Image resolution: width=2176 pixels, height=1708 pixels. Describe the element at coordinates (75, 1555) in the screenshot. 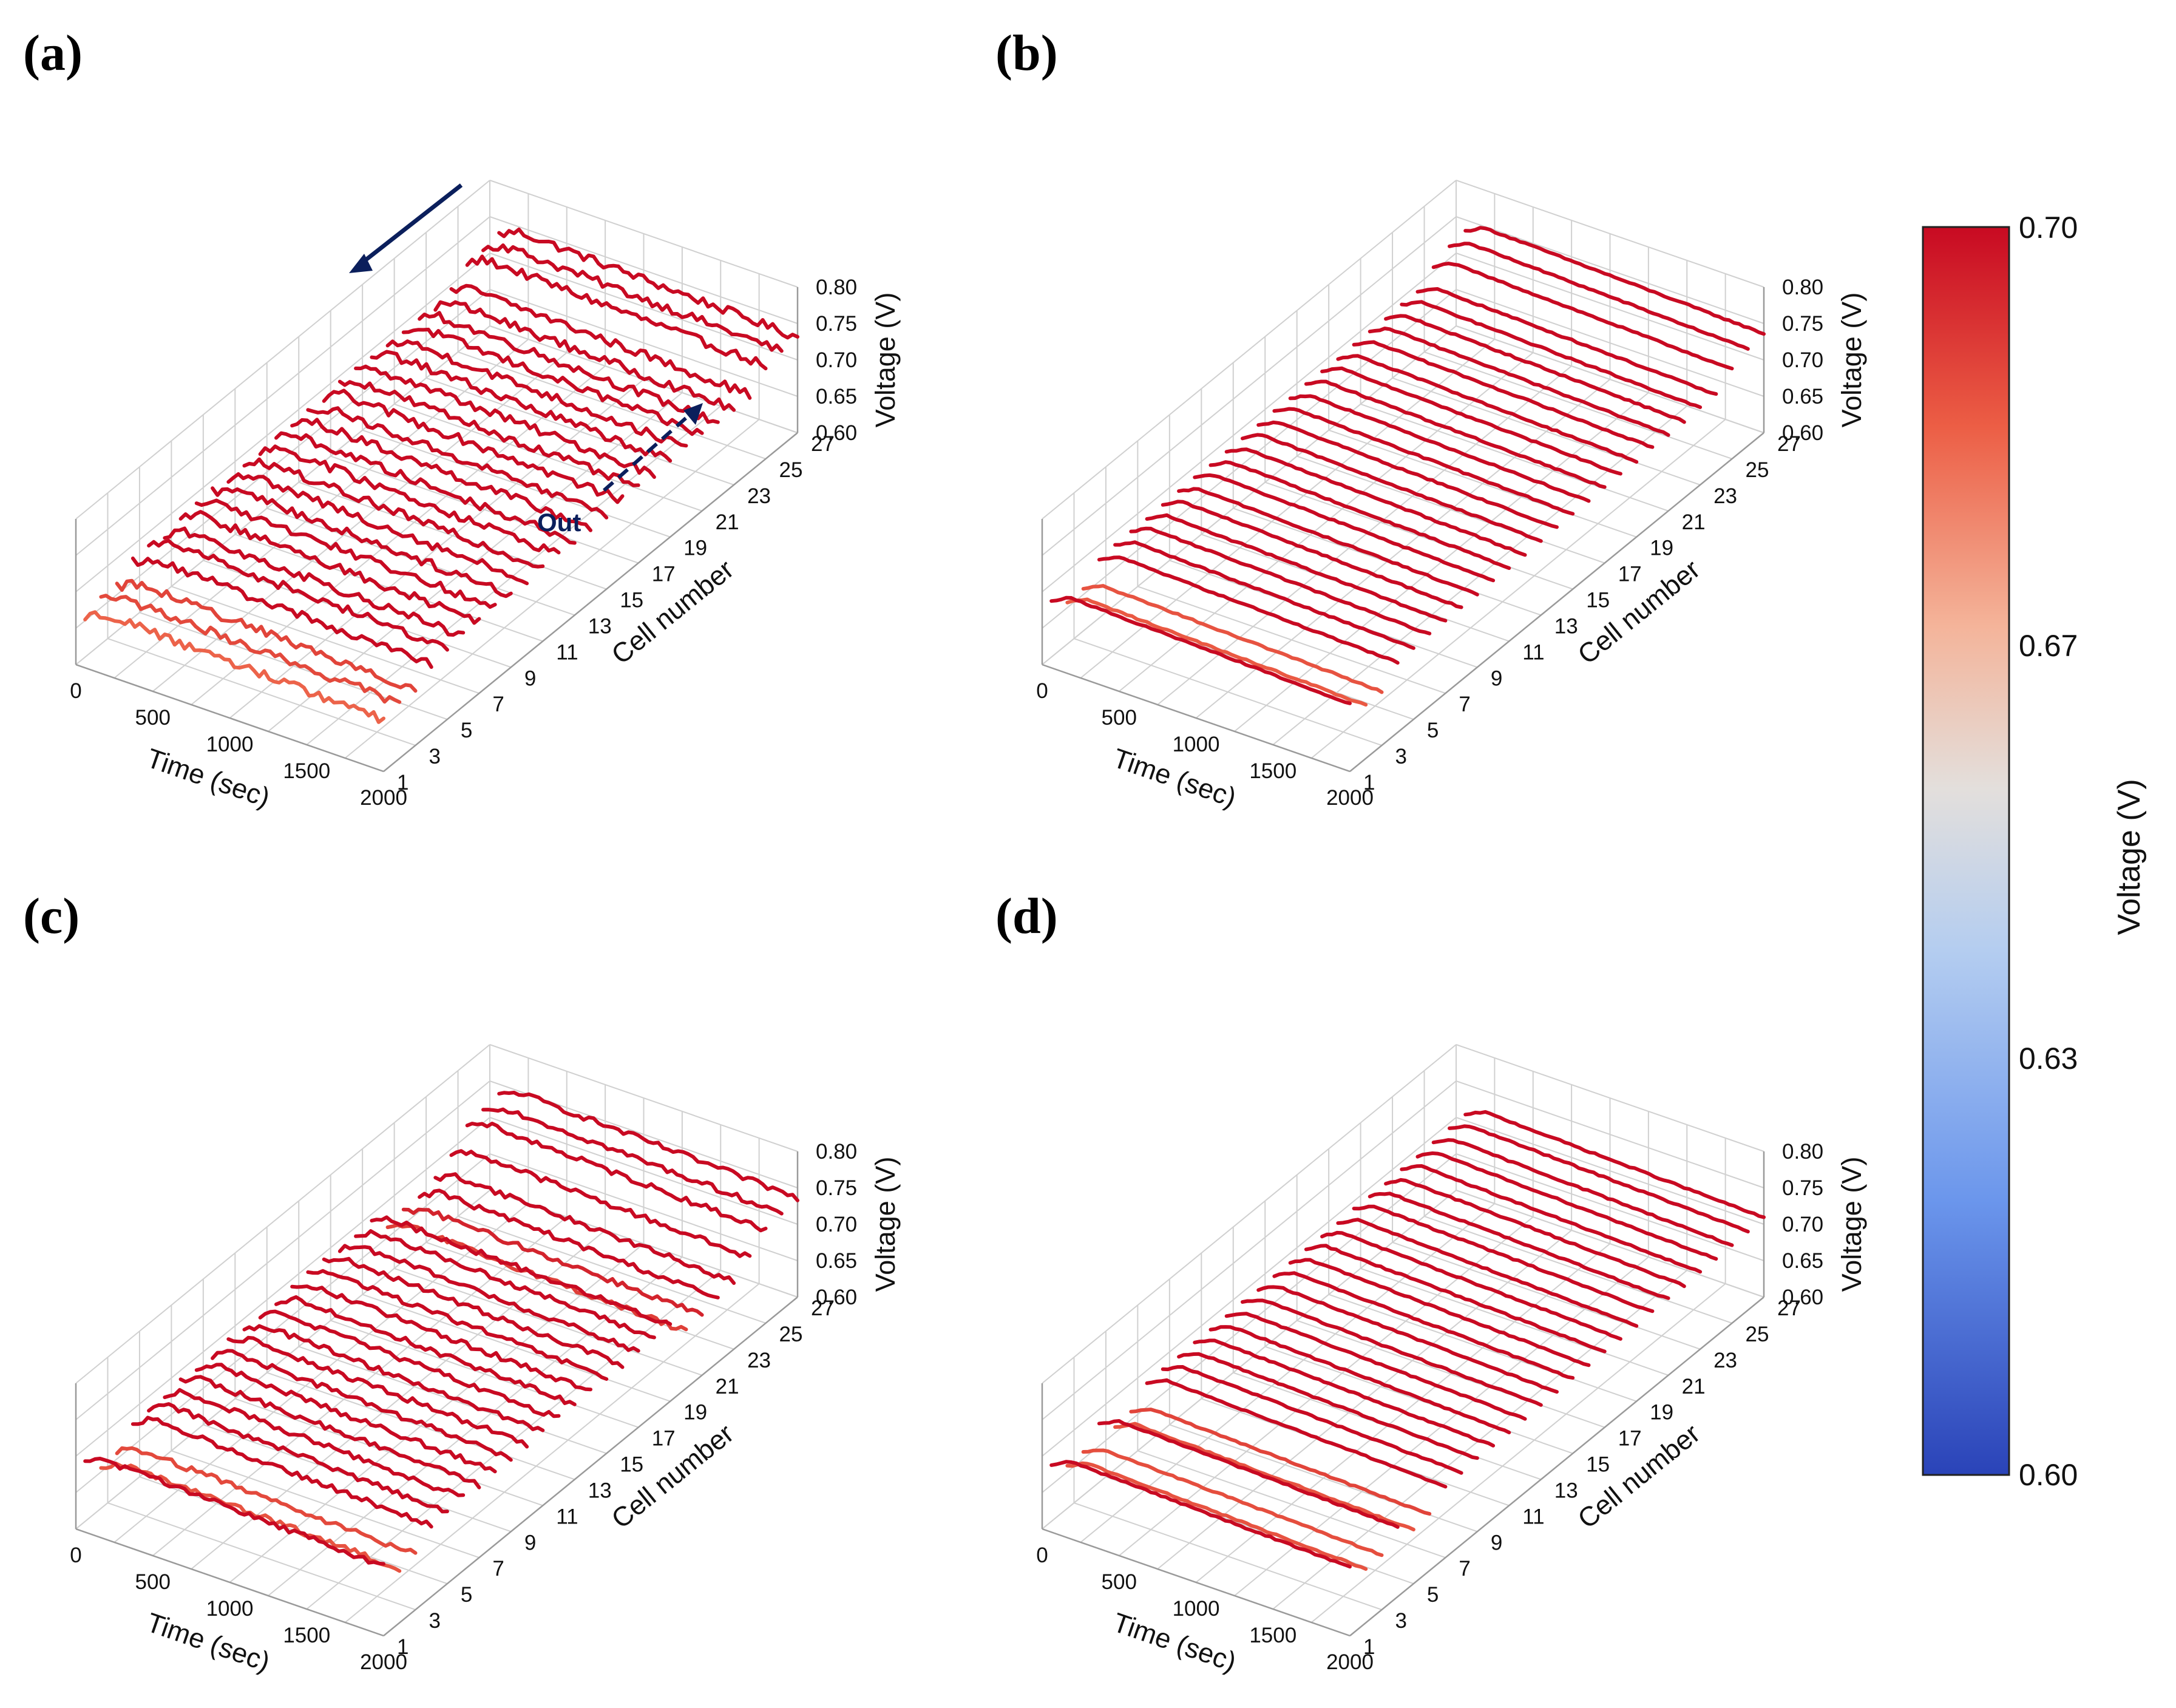

I see `time-tick-label: 0` at that location.